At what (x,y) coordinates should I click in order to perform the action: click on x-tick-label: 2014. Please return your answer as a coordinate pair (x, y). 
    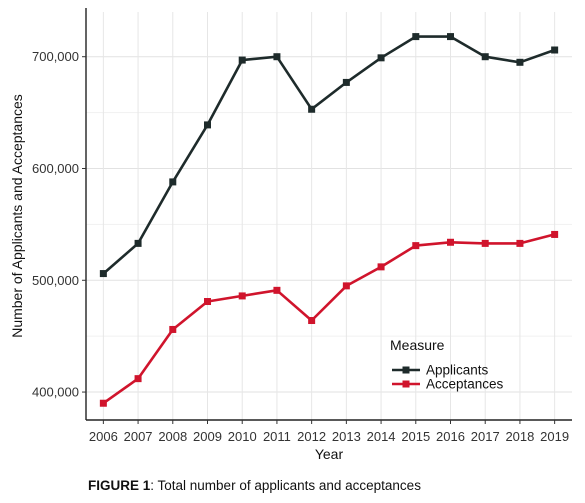
    Looking at the image, I should click on (381, 436).